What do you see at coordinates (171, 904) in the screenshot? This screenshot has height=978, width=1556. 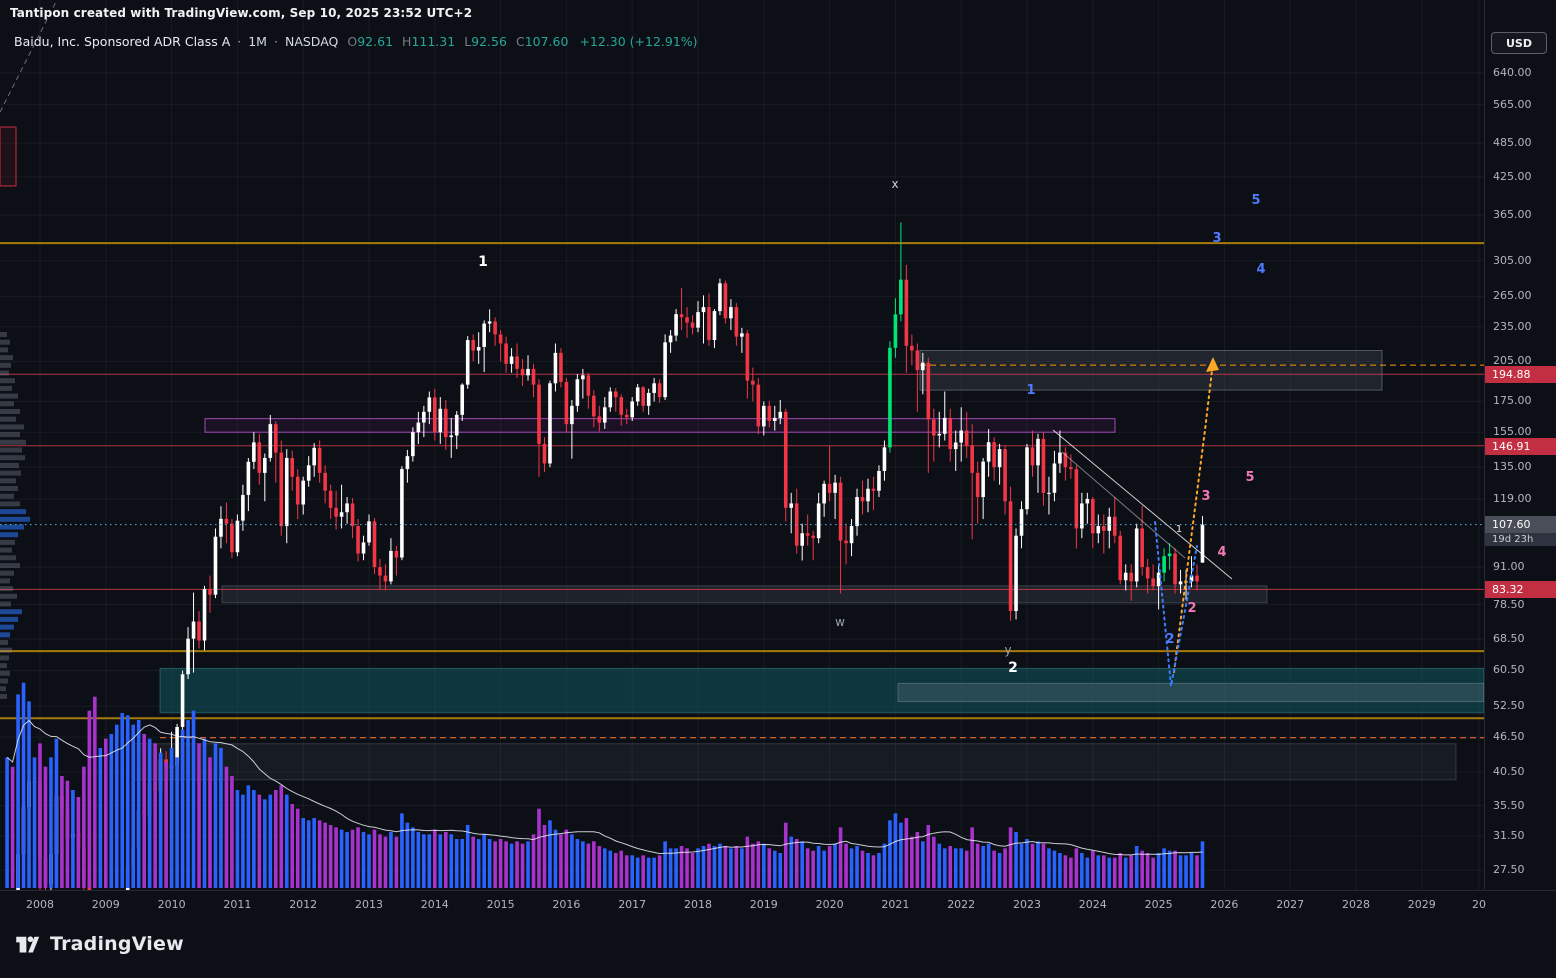 I see `time-axis-label: 2010` at bounding box center [171, 904].